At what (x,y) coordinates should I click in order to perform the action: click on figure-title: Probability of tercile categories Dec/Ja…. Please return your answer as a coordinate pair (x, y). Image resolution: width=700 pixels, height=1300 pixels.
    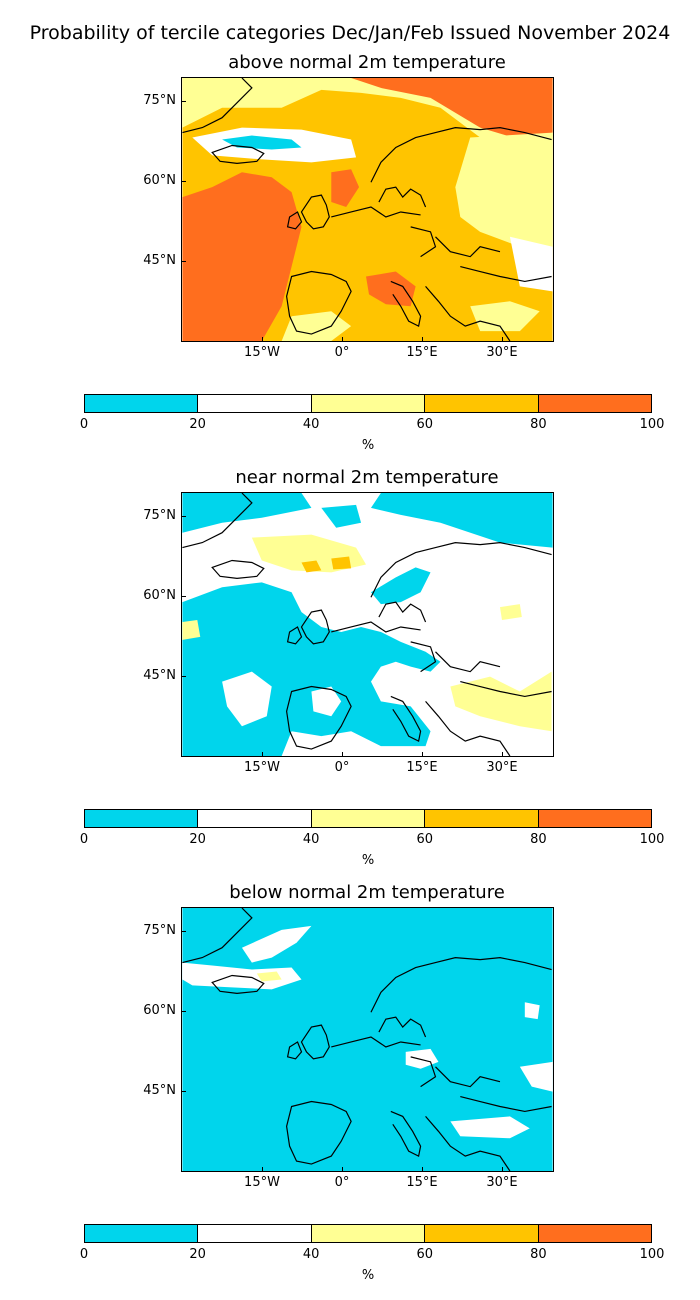
    Looking at the image, I should click on (350, 33).